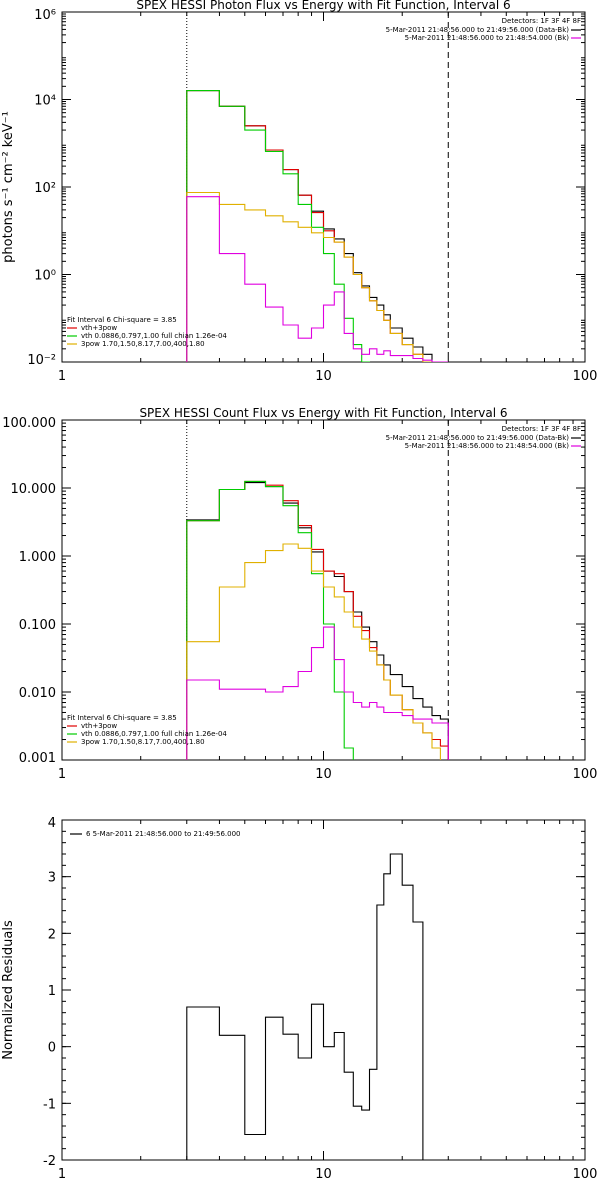  Describe the element at coordinates (45, 276) in the screenshot. I see `y-tick-label: 10⁰` at that location.